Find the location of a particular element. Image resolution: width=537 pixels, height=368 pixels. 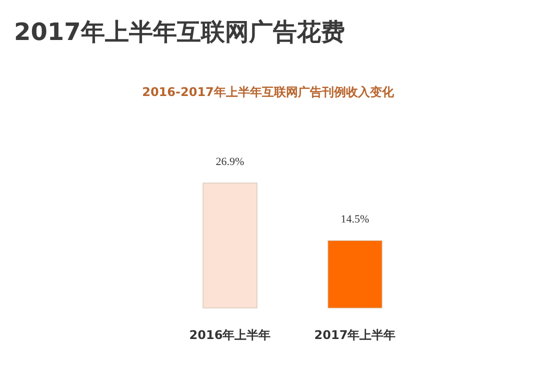

chart-subtitle: 2016-2017年上半年互联网广告刊例收入变化 is located at coordinates (268, 92).